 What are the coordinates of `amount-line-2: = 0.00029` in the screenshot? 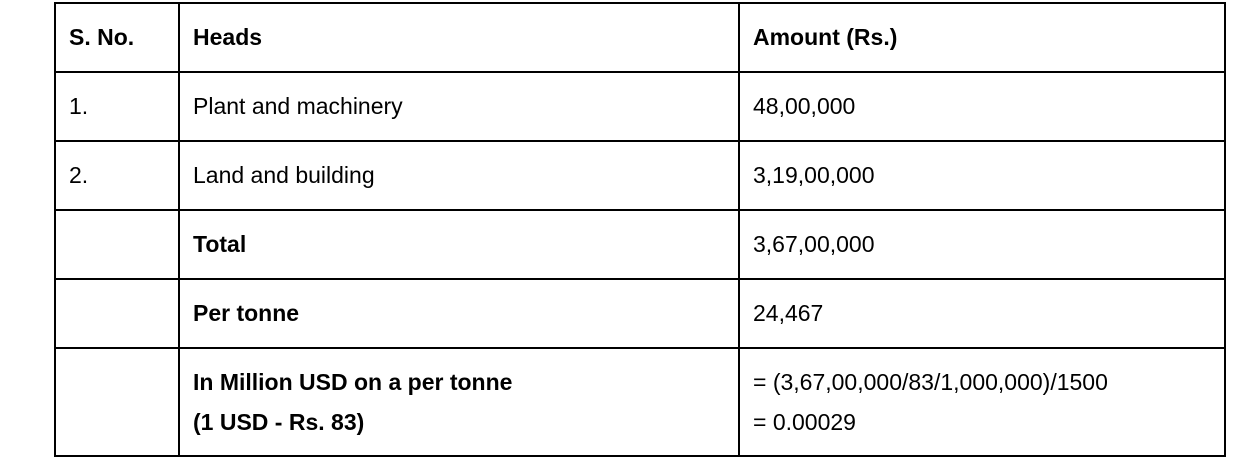 It's located at (804, 422).